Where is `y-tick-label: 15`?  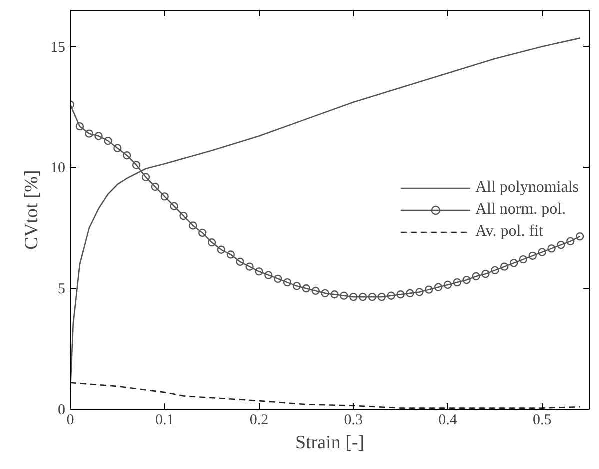
y-tick-label: 15 is located at coordinates (58, 48).